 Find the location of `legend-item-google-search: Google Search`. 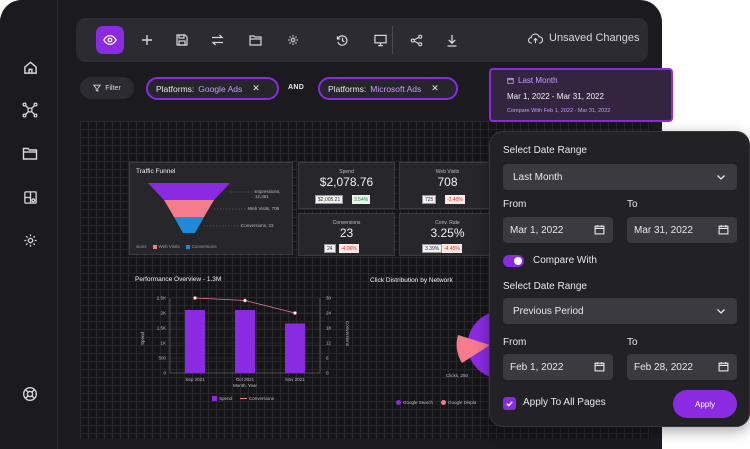

legend-item-google-search: Google Search is located at coordinates (418, 402).